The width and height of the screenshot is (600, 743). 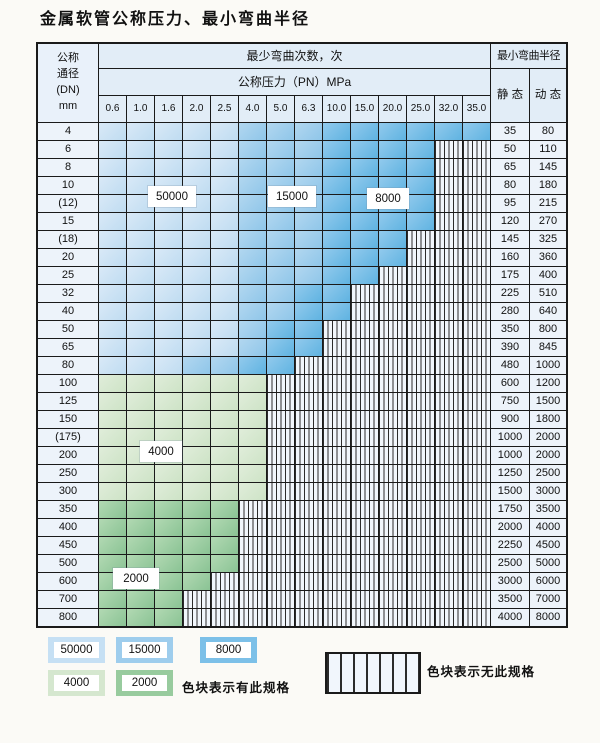 What do you see at coordinates (76, 650) in the screenshot?
I see `legend-block-50000: 50000` at bounding box center [76, 650].